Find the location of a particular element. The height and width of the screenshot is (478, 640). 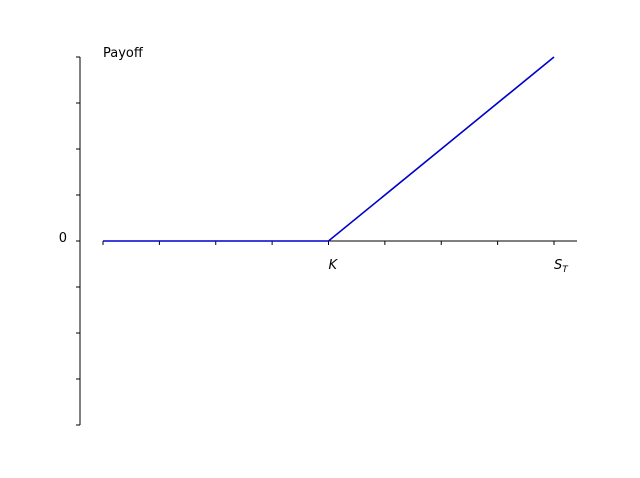

y-axis-label: Payoff is located at coordinates (123, 53).